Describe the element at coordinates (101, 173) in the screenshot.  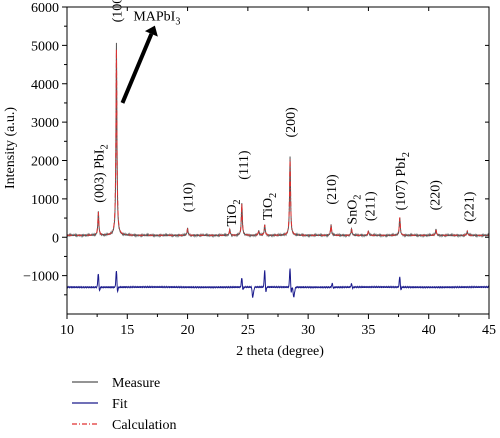
I see `peak-annotation: (003) PbI2` at that location.